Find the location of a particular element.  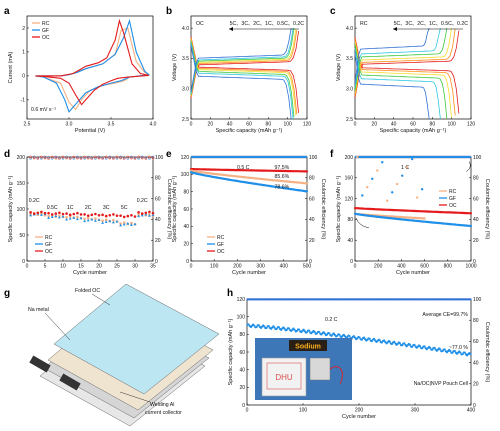

y2-axis-label: Coulombic efficiency (%) is located at coordinates (487, 209).